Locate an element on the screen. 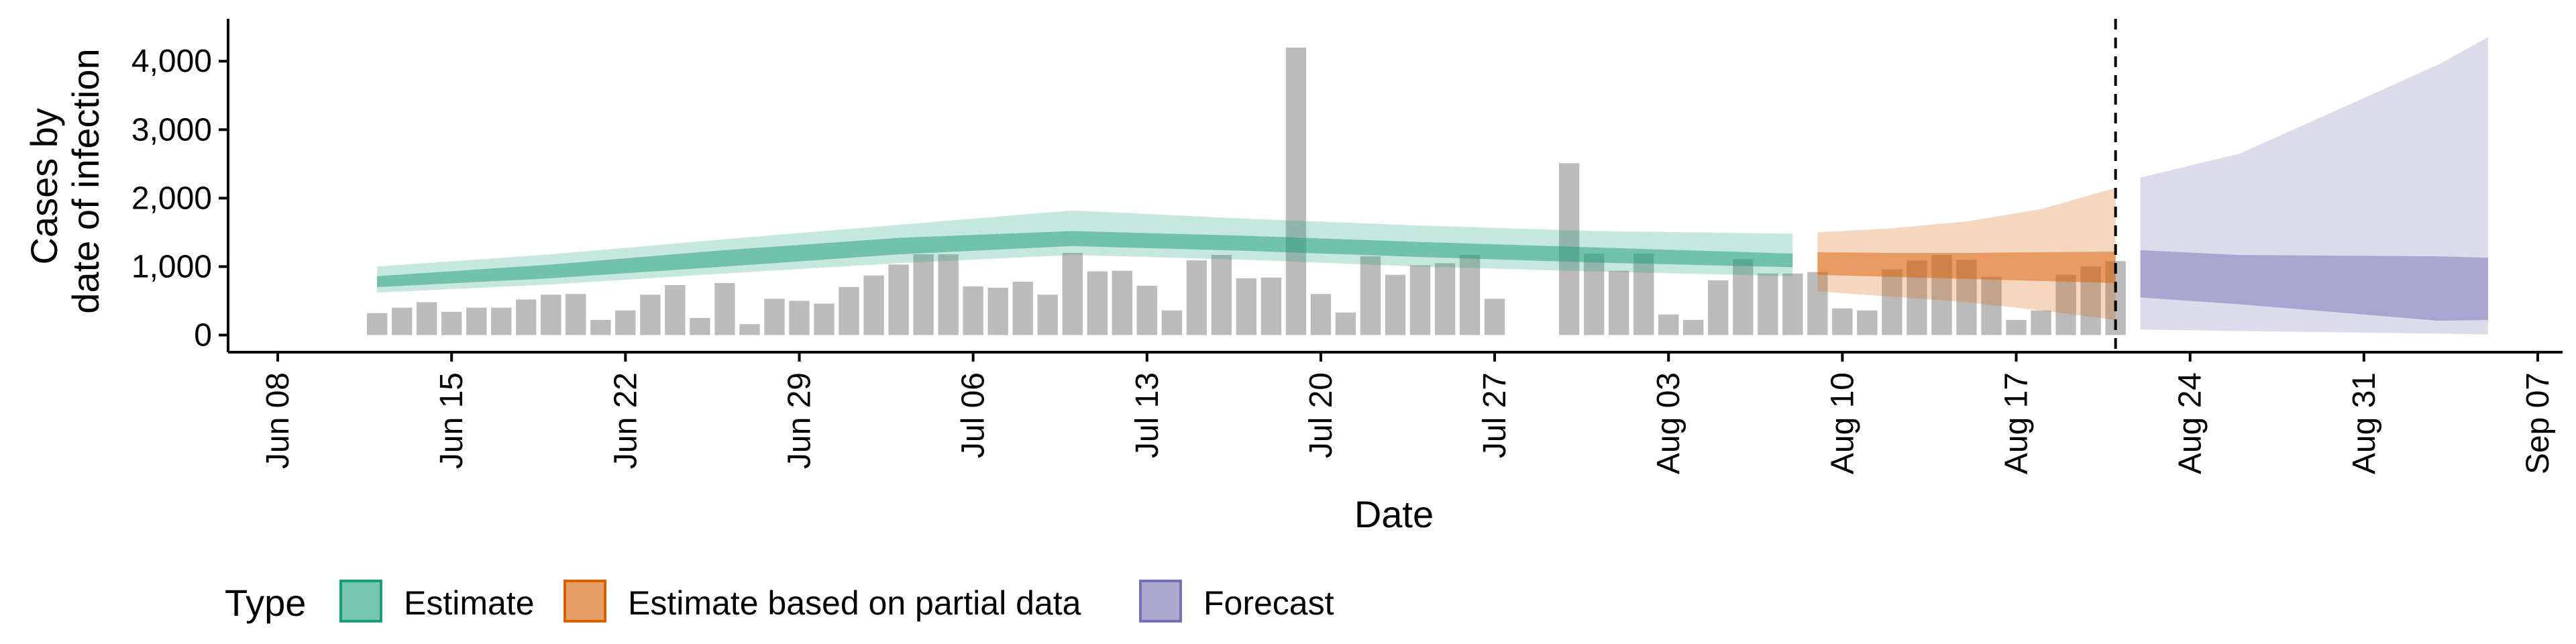 The width and height of the screenshot is (2576, 644). legend-item-estimate: Estimate is located at coordinates (437, 601).